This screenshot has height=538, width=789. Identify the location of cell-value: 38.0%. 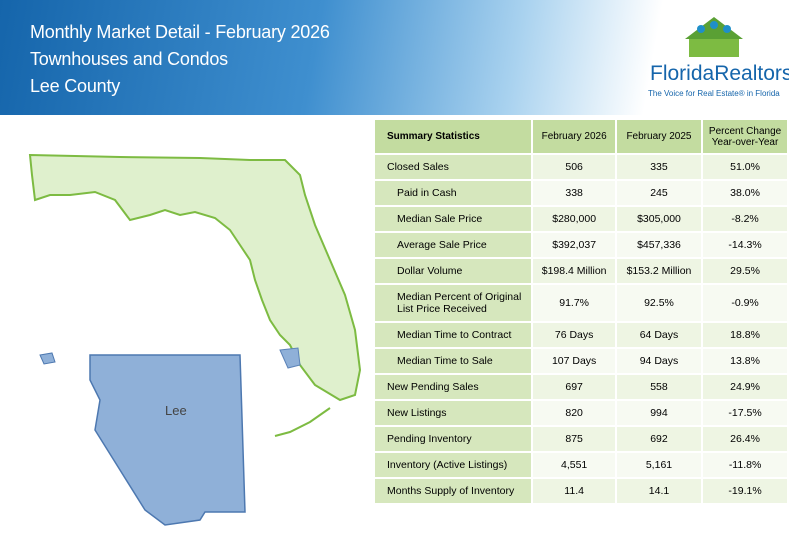
(745, 193).